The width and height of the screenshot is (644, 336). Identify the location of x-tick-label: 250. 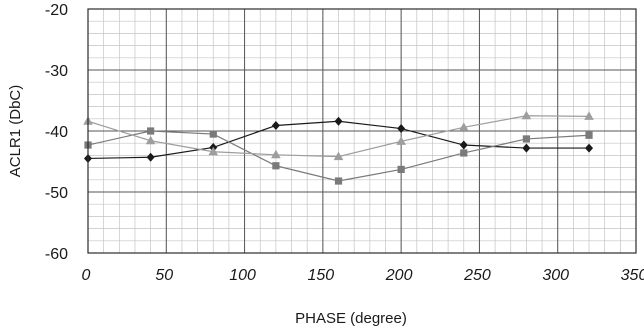
(477, 275).